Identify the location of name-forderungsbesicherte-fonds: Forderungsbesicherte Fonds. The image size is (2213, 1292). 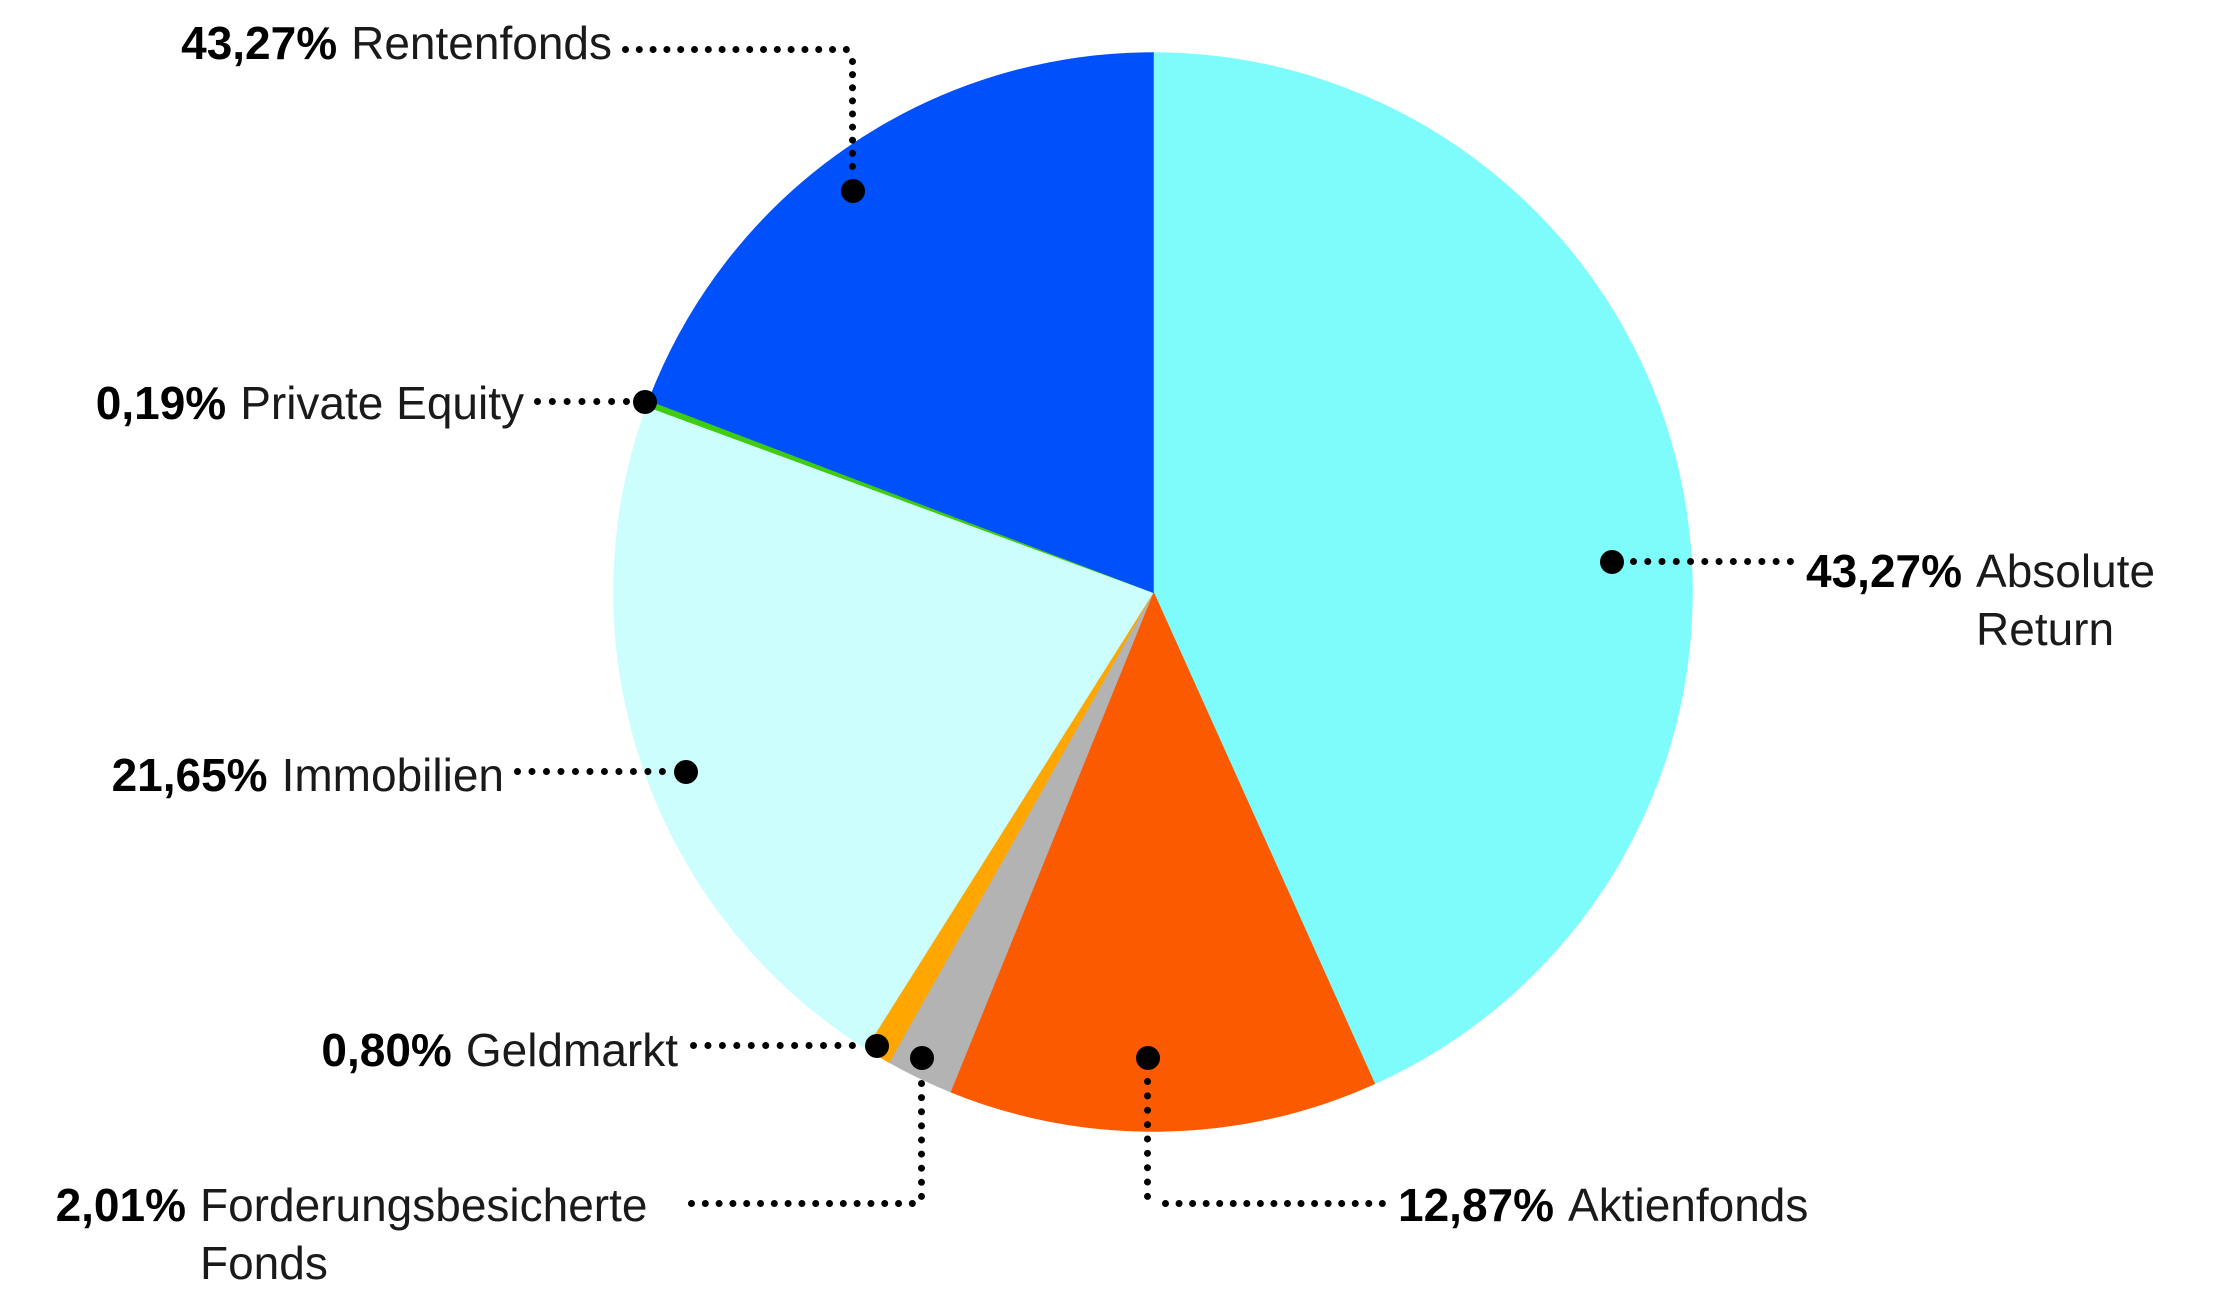
(424, 1234).